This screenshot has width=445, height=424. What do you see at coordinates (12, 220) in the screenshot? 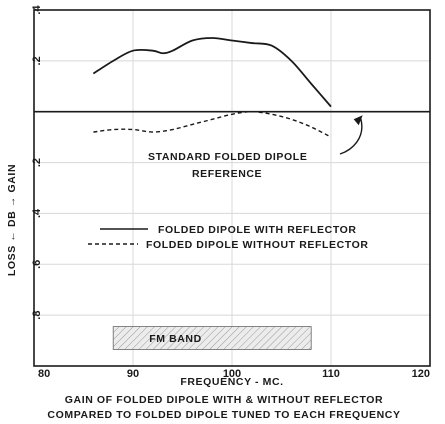
I see `y-axis-label: LOSS ← DB → GAIN` at bounding box center [12, 220].